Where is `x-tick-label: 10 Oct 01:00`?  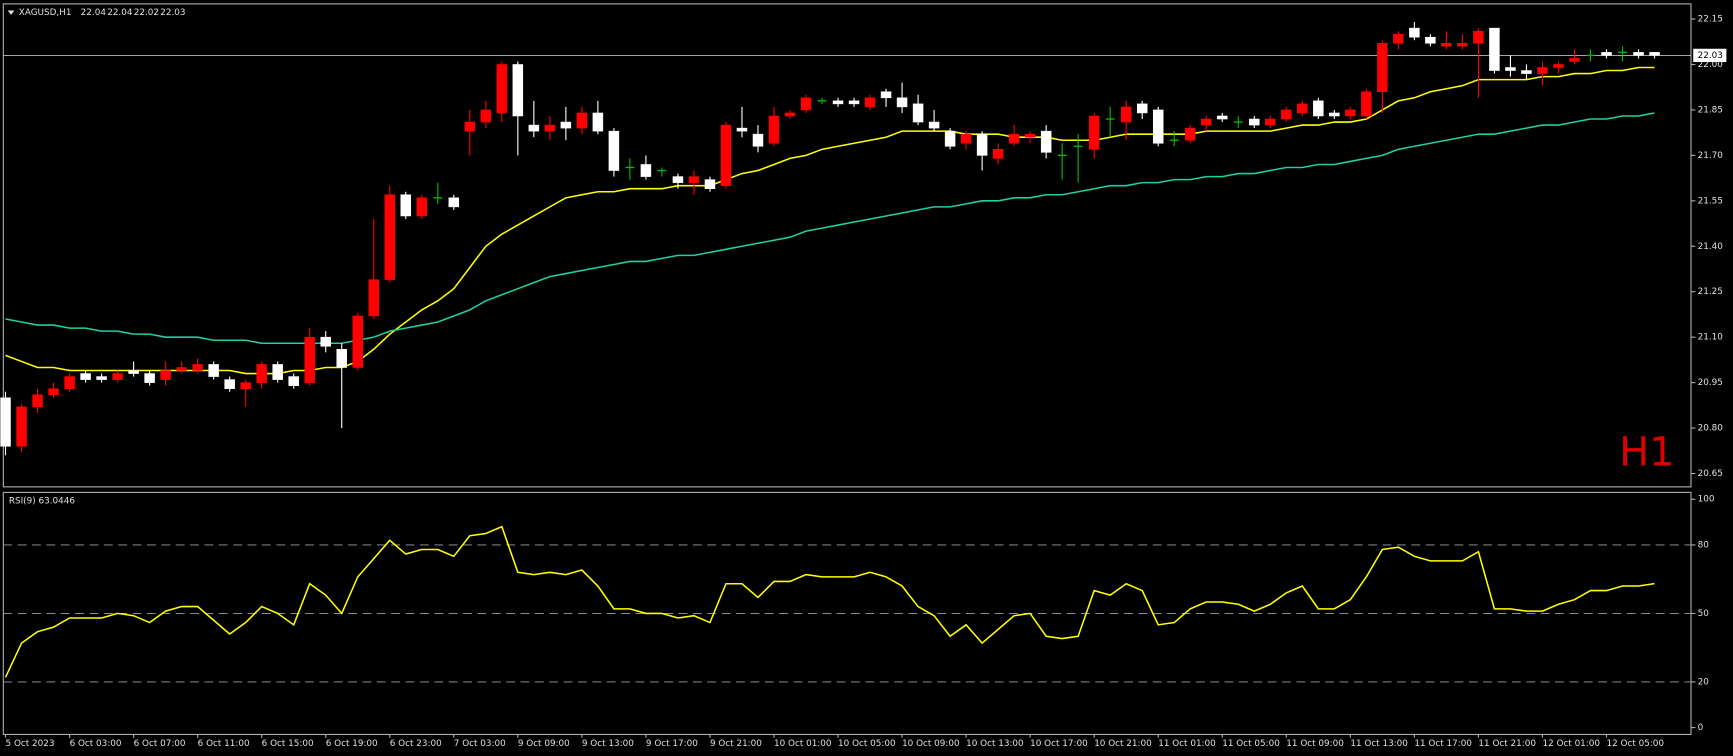
x-tick-label: 10 Oct 01:00 is located at coordinates (803, 744).